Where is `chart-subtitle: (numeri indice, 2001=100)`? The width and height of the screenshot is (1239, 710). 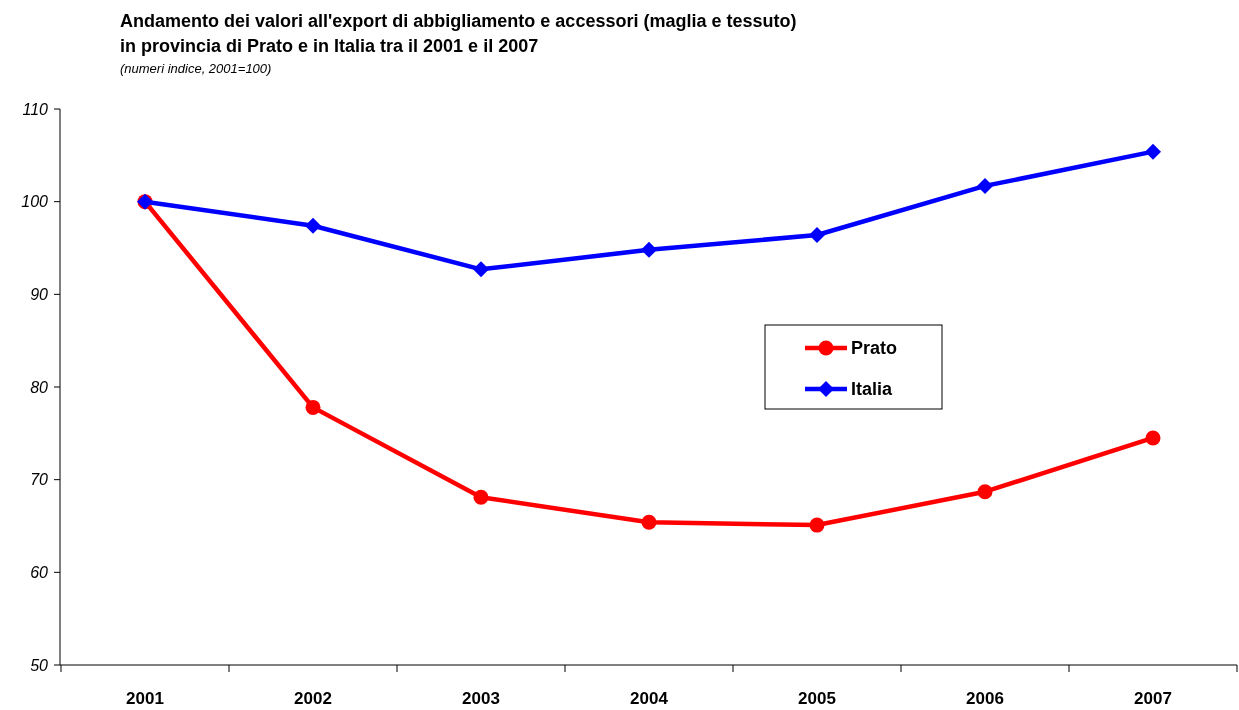 chart-subtitle: (numeri indice, 2001=100) is located at coordinates (196, 68).